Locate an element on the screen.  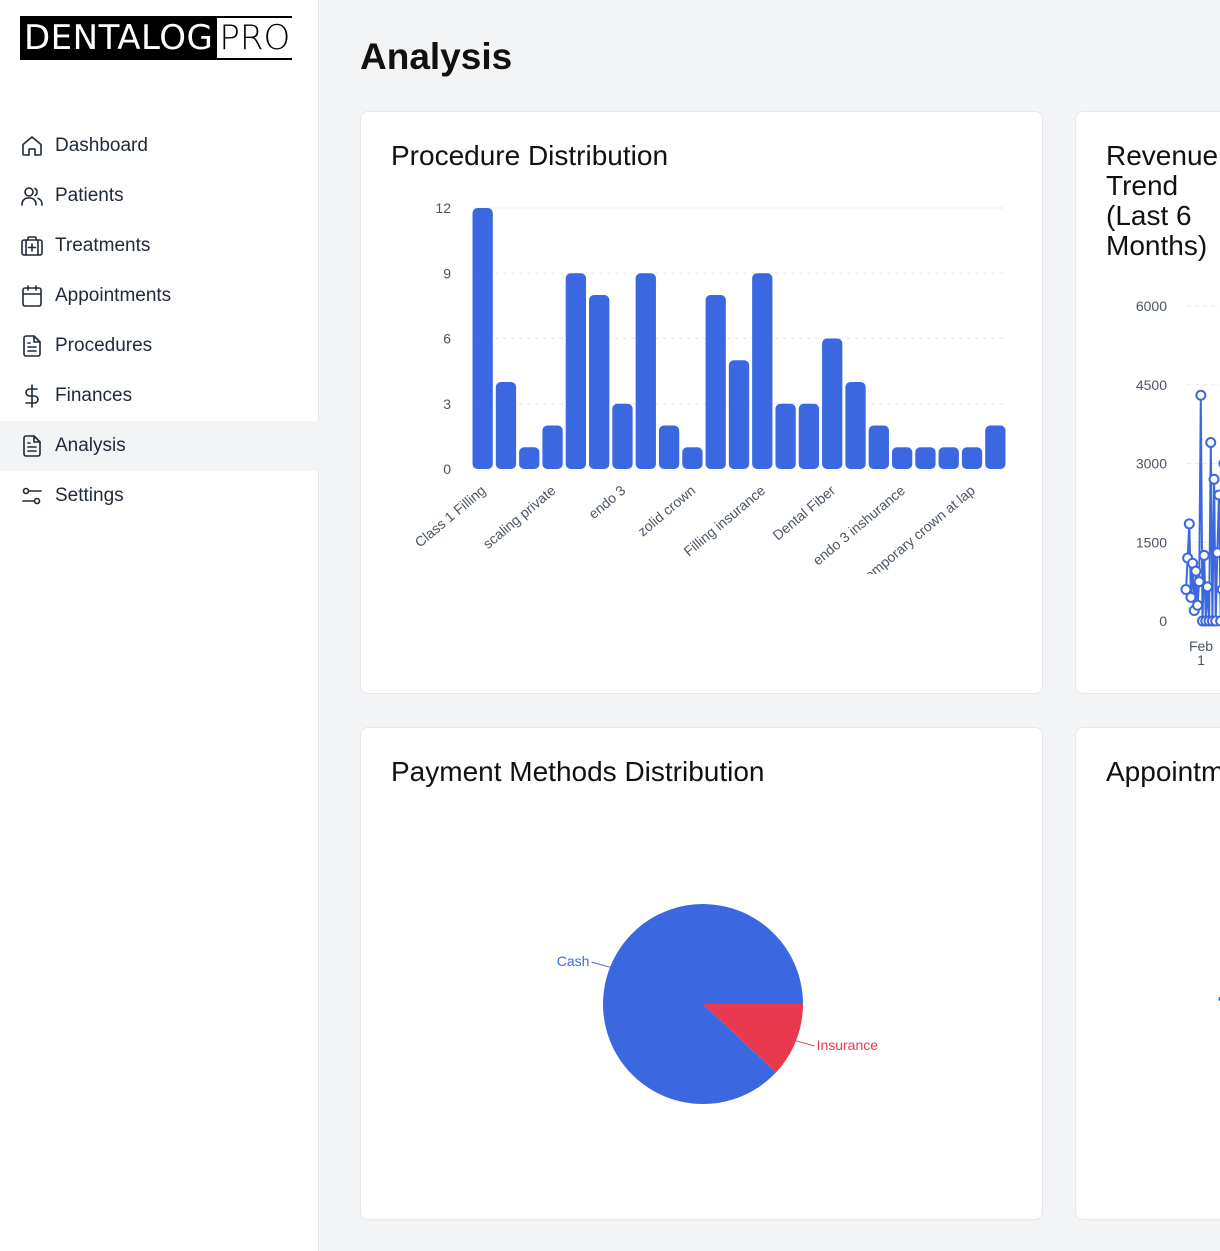
logo-name: DENTALOG is located at coordinates (119, 38).